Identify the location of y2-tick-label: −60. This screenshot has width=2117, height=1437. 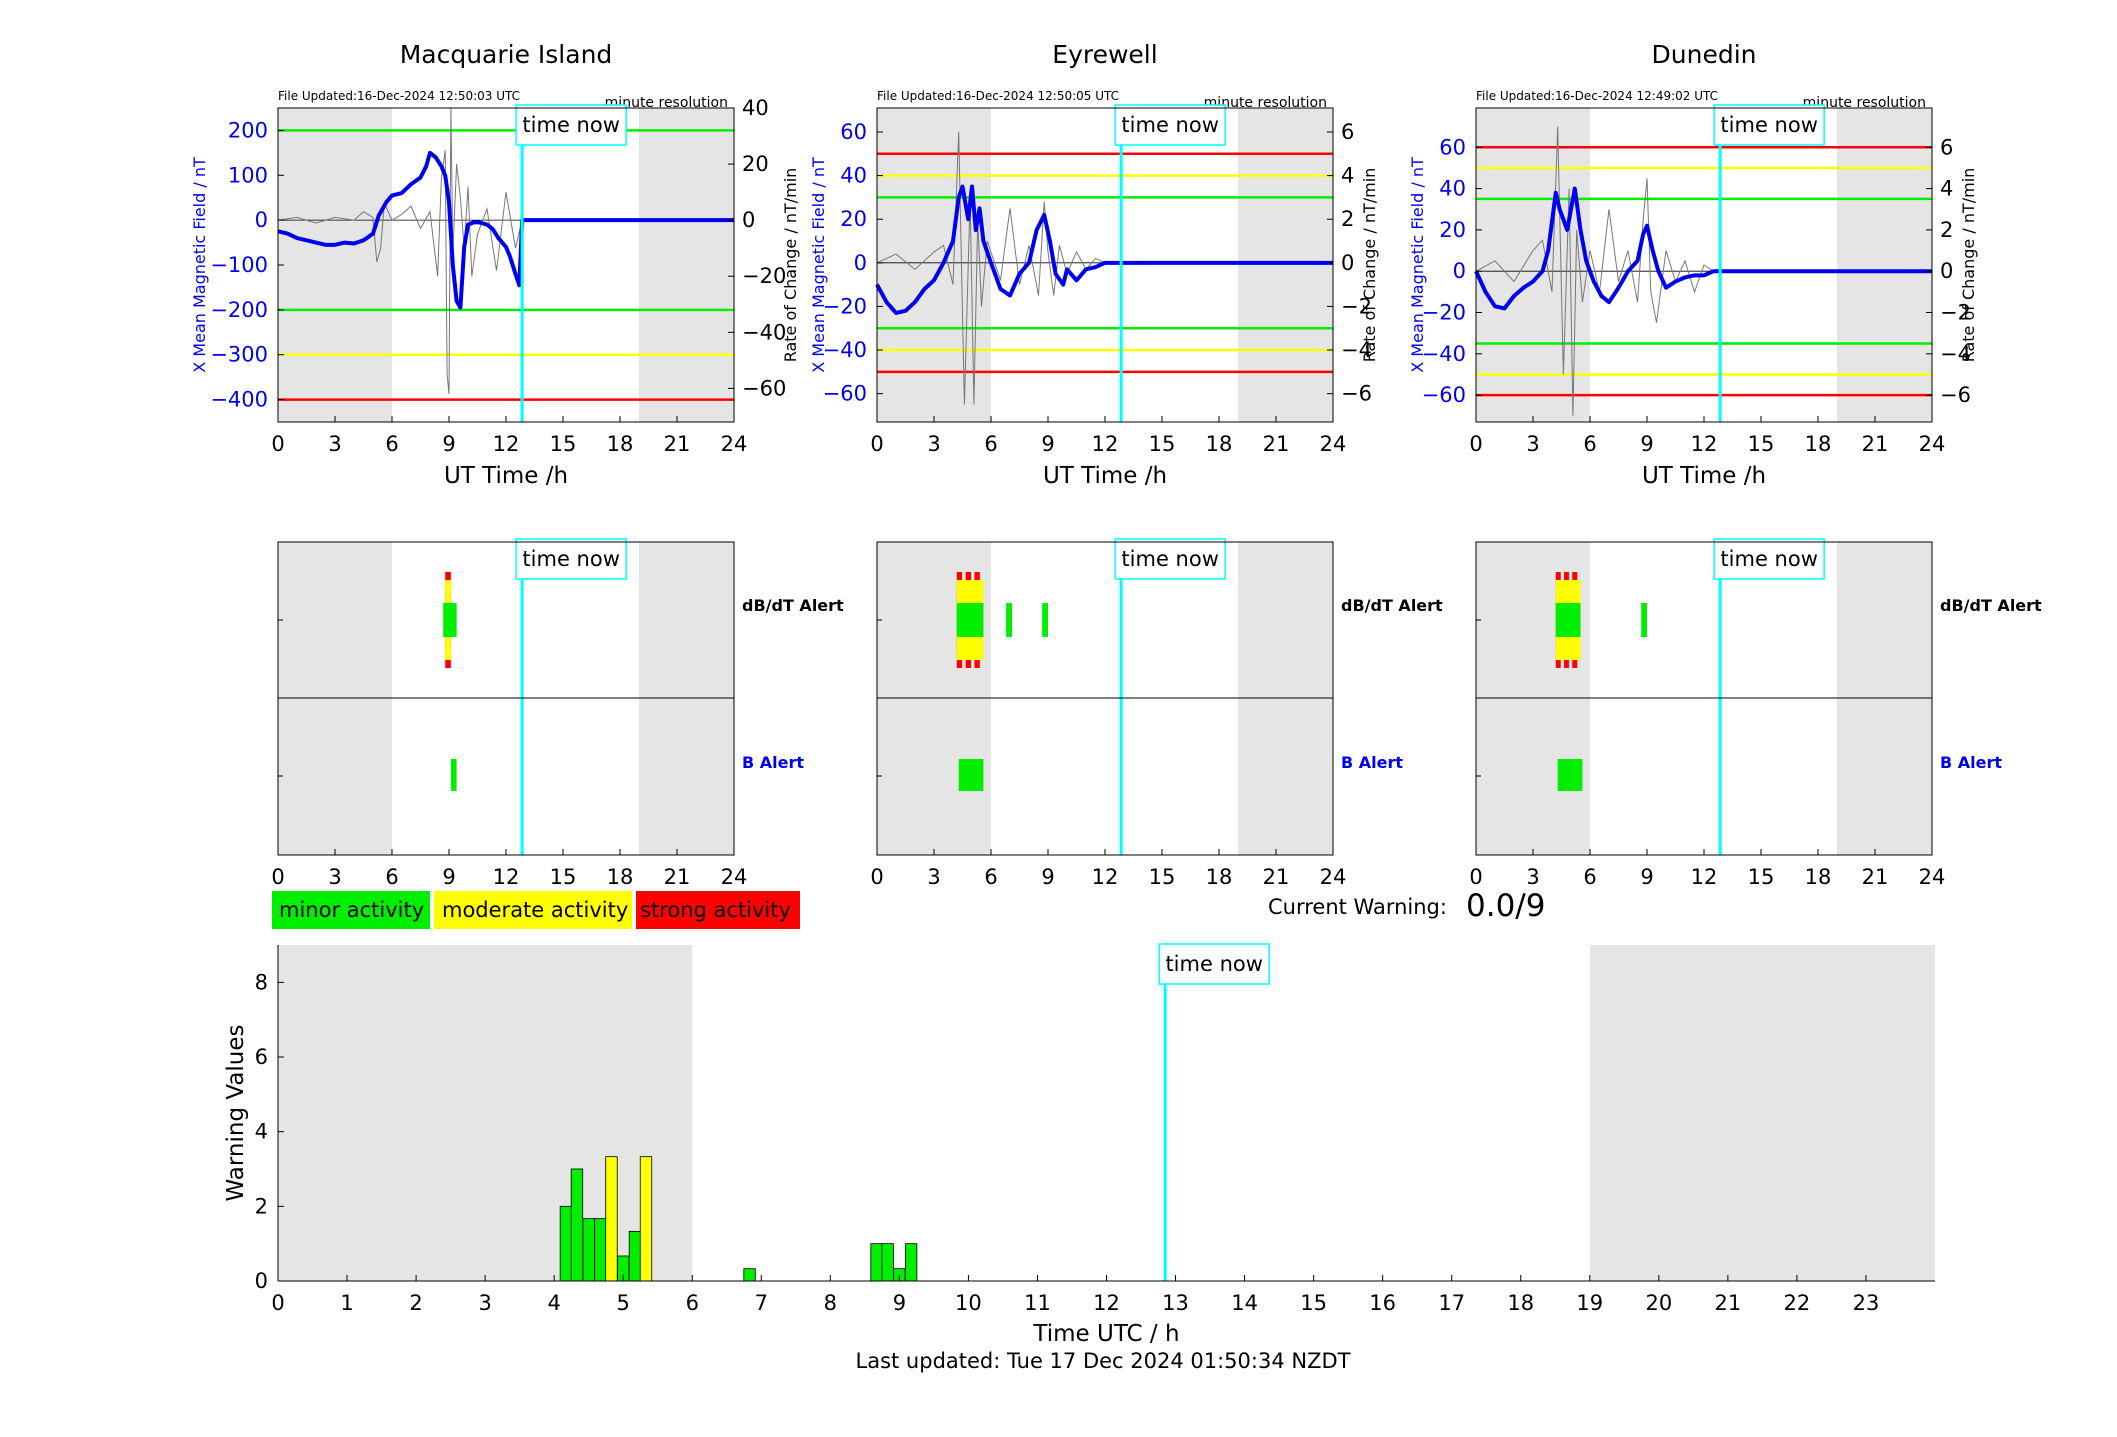
(764, 388).